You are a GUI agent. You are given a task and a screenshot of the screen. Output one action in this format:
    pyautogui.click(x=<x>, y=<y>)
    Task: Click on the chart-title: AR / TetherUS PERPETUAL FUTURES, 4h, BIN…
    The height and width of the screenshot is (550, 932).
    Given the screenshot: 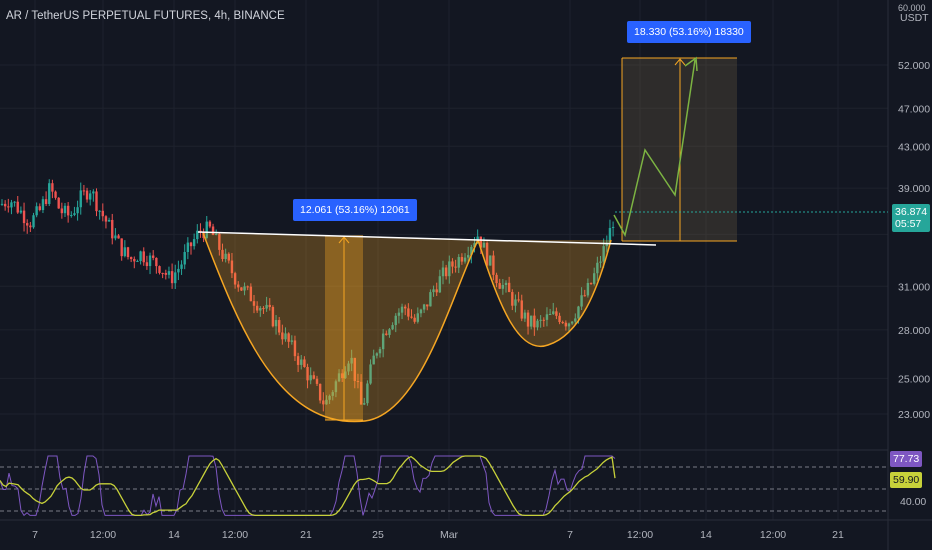 What is the action you would take?
    pyautogui.click(x=145, y=16)
    